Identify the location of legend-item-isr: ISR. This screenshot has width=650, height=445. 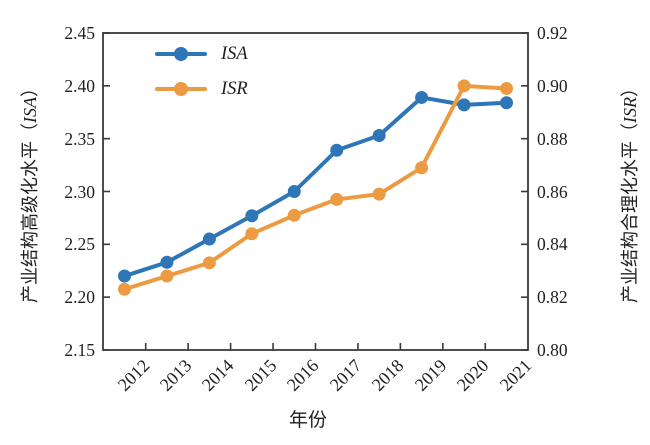
(201, 89).